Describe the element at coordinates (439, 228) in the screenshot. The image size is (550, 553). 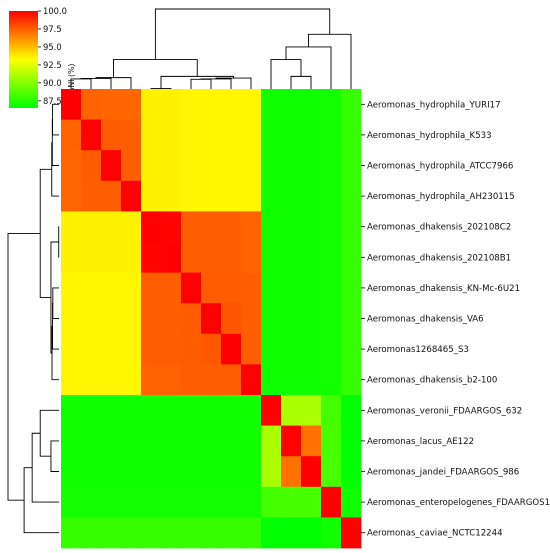
I see `row-label: Aeromonas_dhakensis_202108C2` at that location.